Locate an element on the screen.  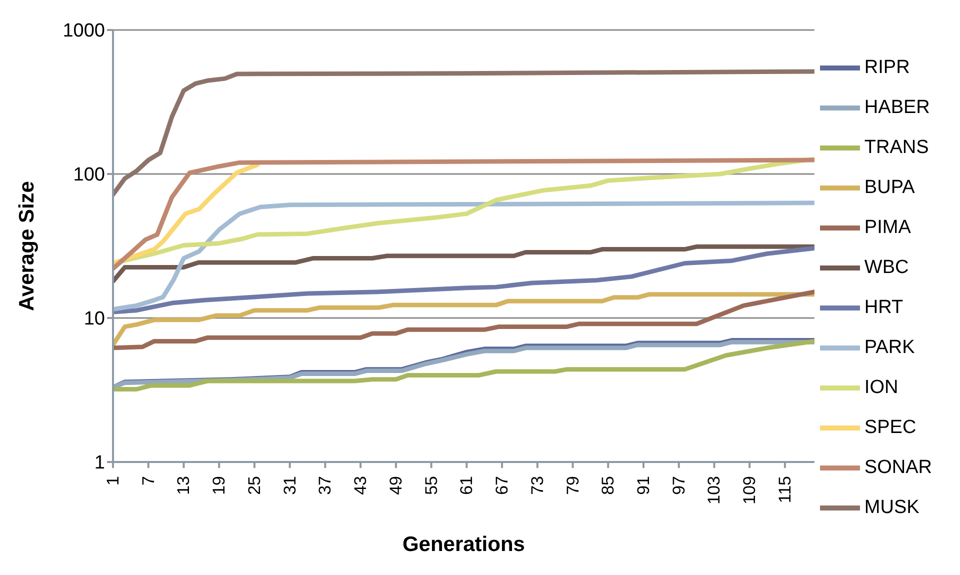
x-tick-label: 31 is located at coordinates (290, 485).